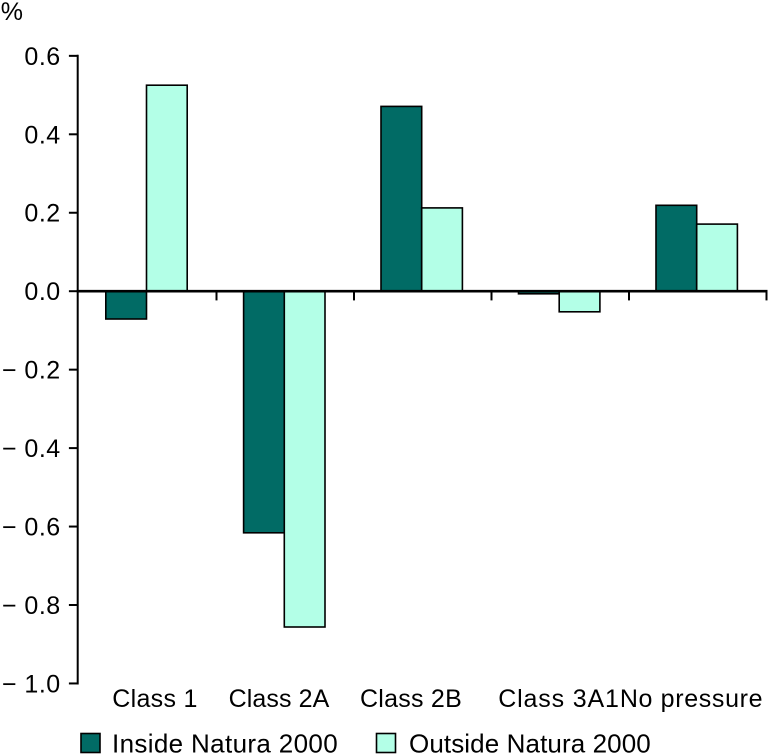 The width and height of the screenshot is (768, 755). What do you see at coordinates (31, 449) in the screenshot?
I see `svg-text: − 0.4` at bounding box center [31, 449].